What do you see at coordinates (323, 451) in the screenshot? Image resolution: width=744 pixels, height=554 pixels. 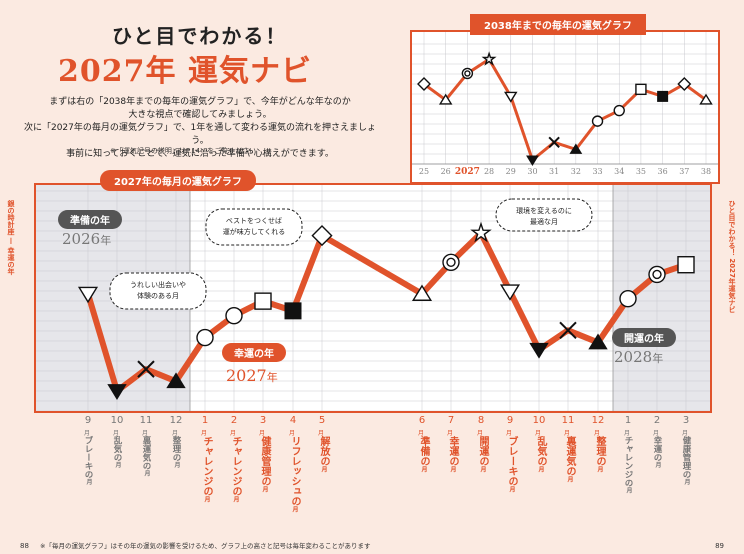 I see `month-label-text: 解放の` at bounding box center [323, 451].